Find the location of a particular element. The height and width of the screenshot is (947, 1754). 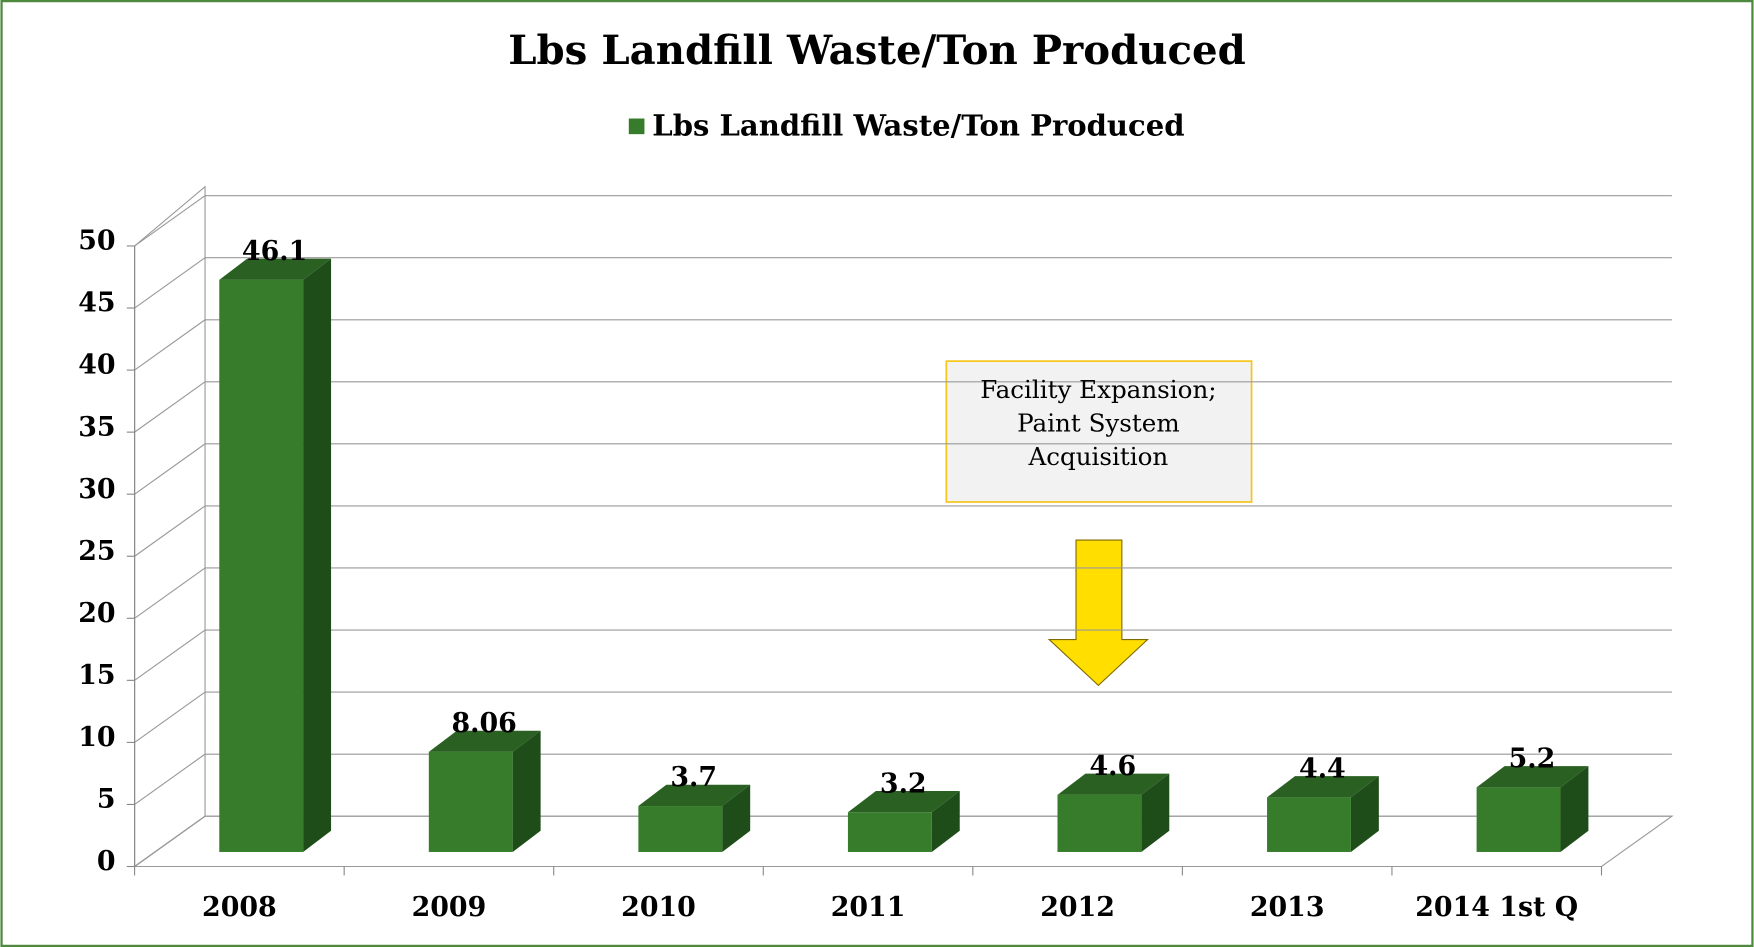

annotation-text: Facility Expansion; is located at coordinates (1098, 389).